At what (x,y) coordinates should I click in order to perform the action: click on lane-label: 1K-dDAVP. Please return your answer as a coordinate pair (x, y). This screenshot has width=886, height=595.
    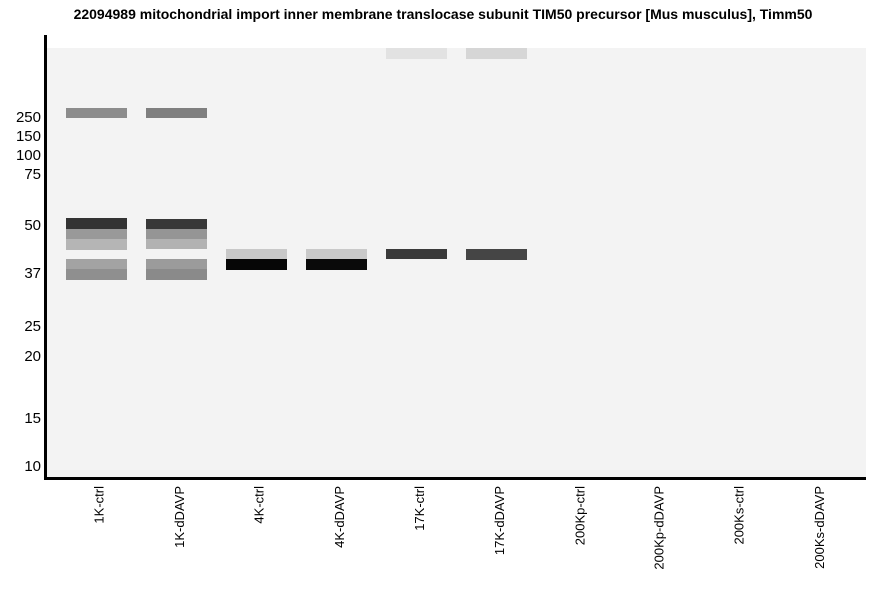
    Looking at the image, I should click on (179, 517).